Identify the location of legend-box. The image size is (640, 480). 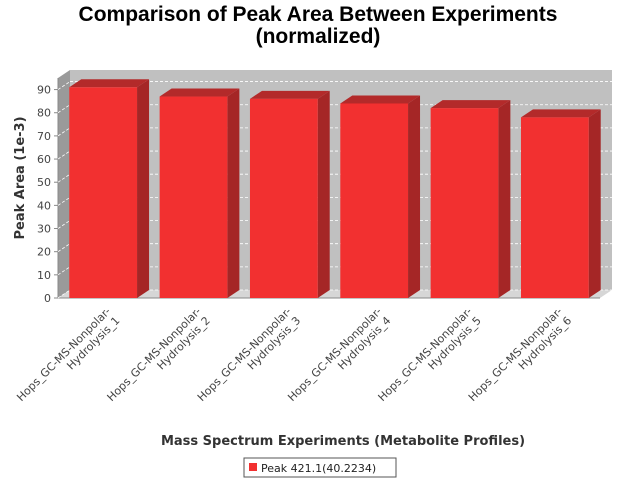
(320, 467).